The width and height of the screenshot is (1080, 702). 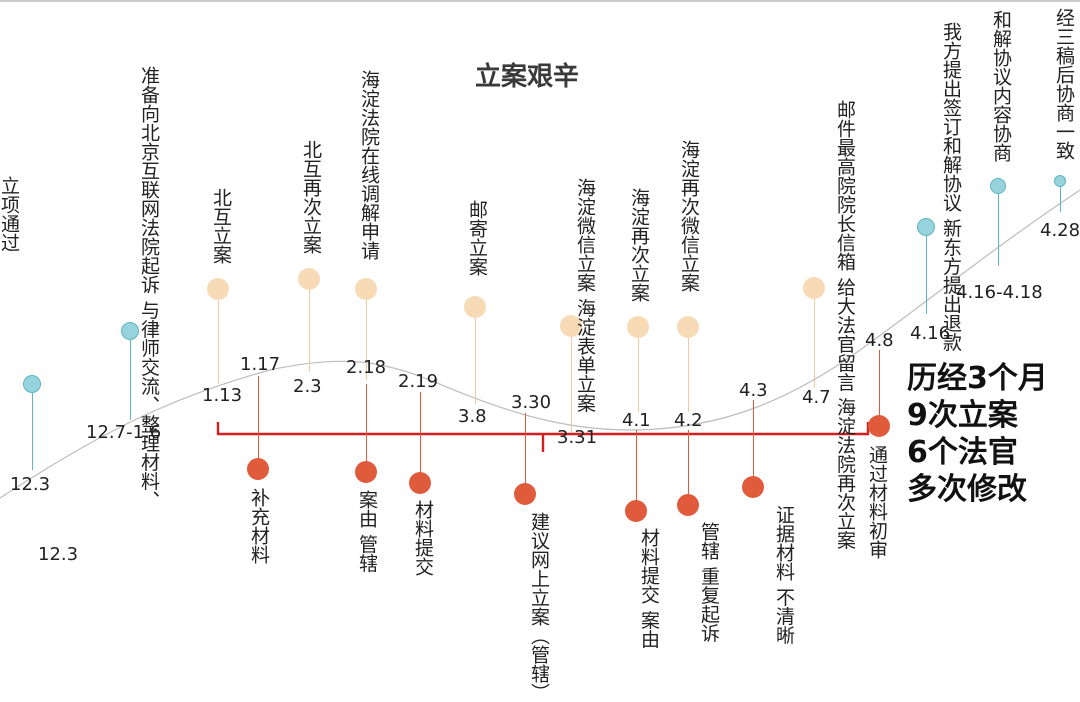 I want to click on upper-event-date: 2.18, so click(x=366, y=367).